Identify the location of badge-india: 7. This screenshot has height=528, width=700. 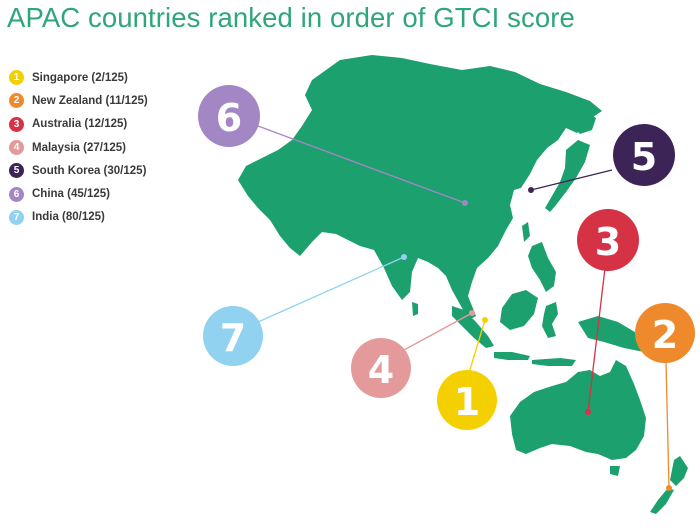
(233, 336).